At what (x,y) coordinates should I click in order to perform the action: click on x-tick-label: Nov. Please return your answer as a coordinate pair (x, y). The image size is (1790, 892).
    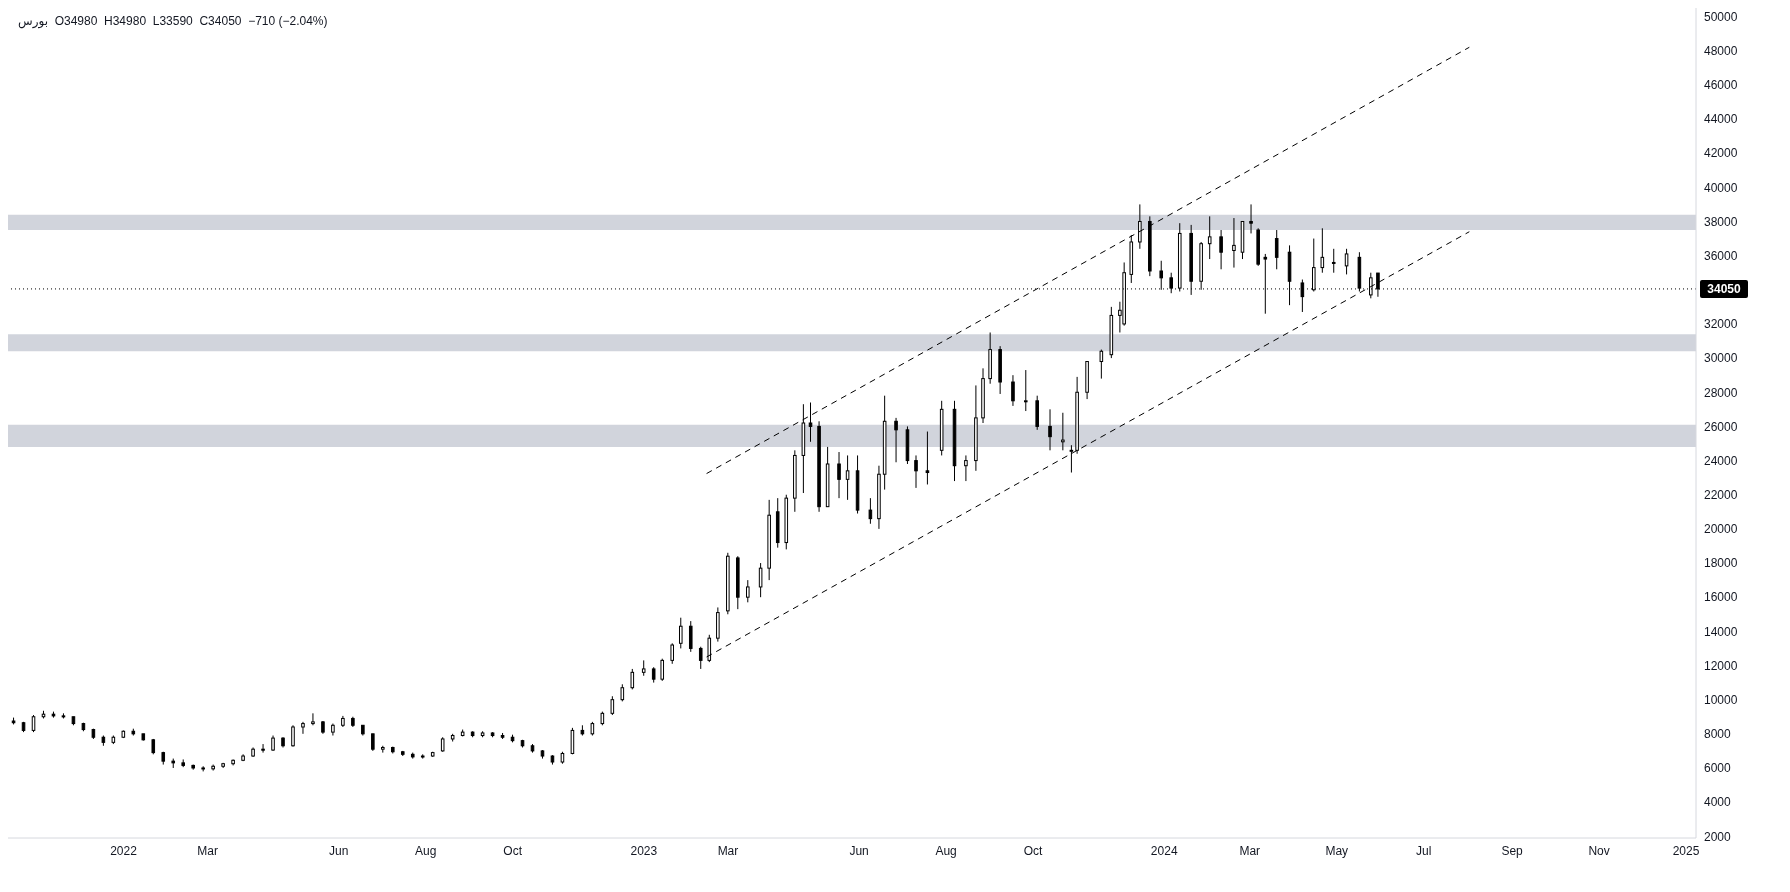
    Looking at the image, I should click on (1599, 850).